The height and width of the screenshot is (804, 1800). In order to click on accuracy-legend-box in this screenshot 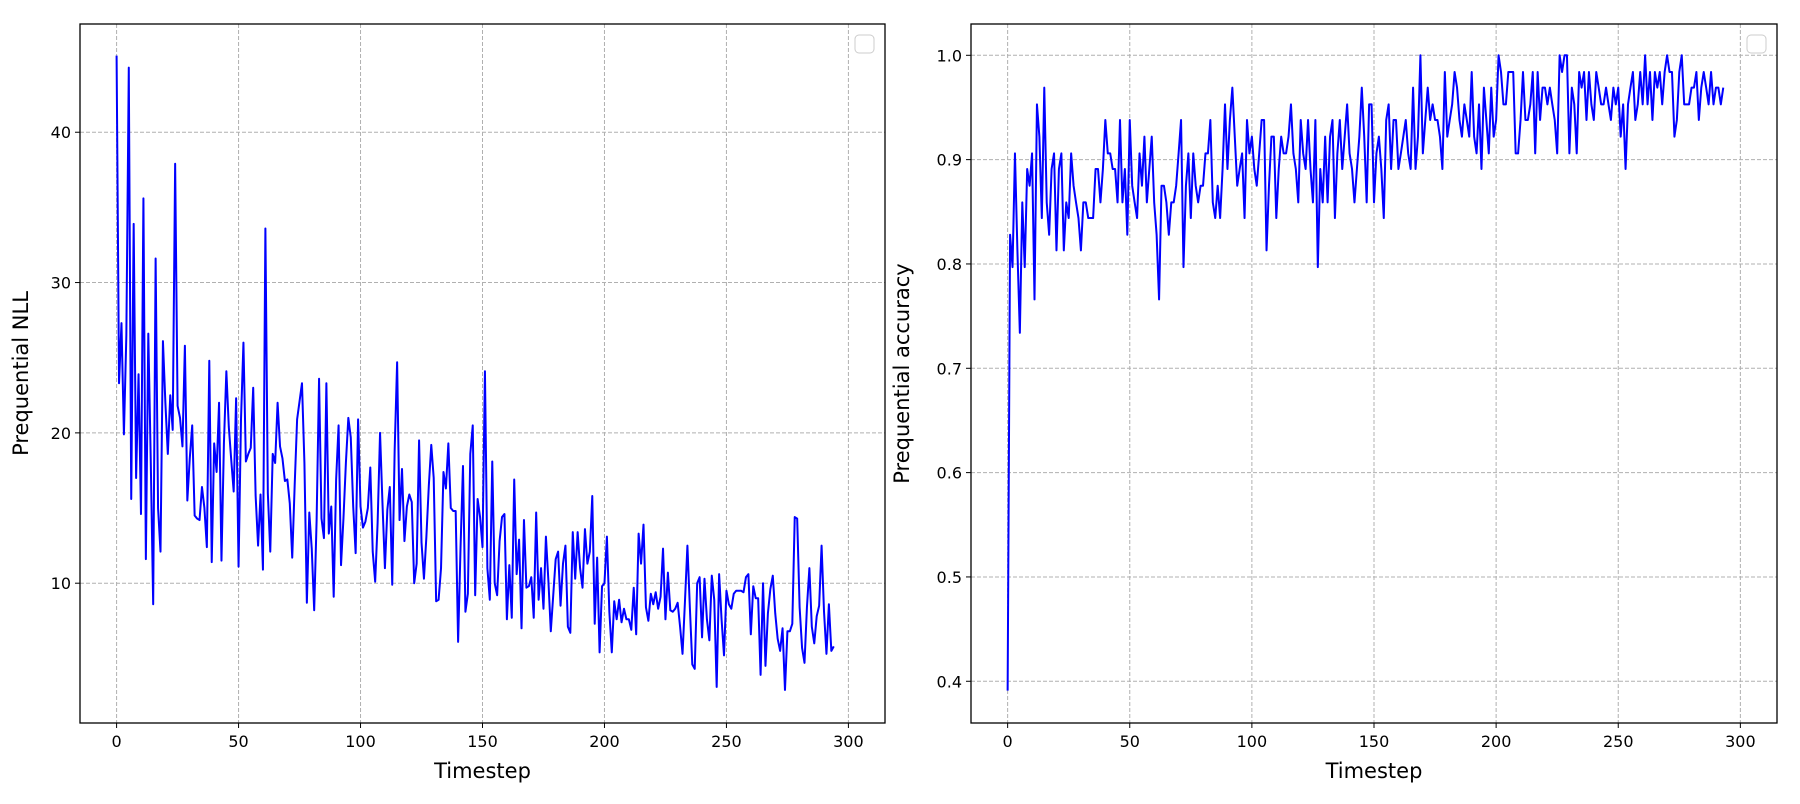, I will do `click(1756, 44)`.